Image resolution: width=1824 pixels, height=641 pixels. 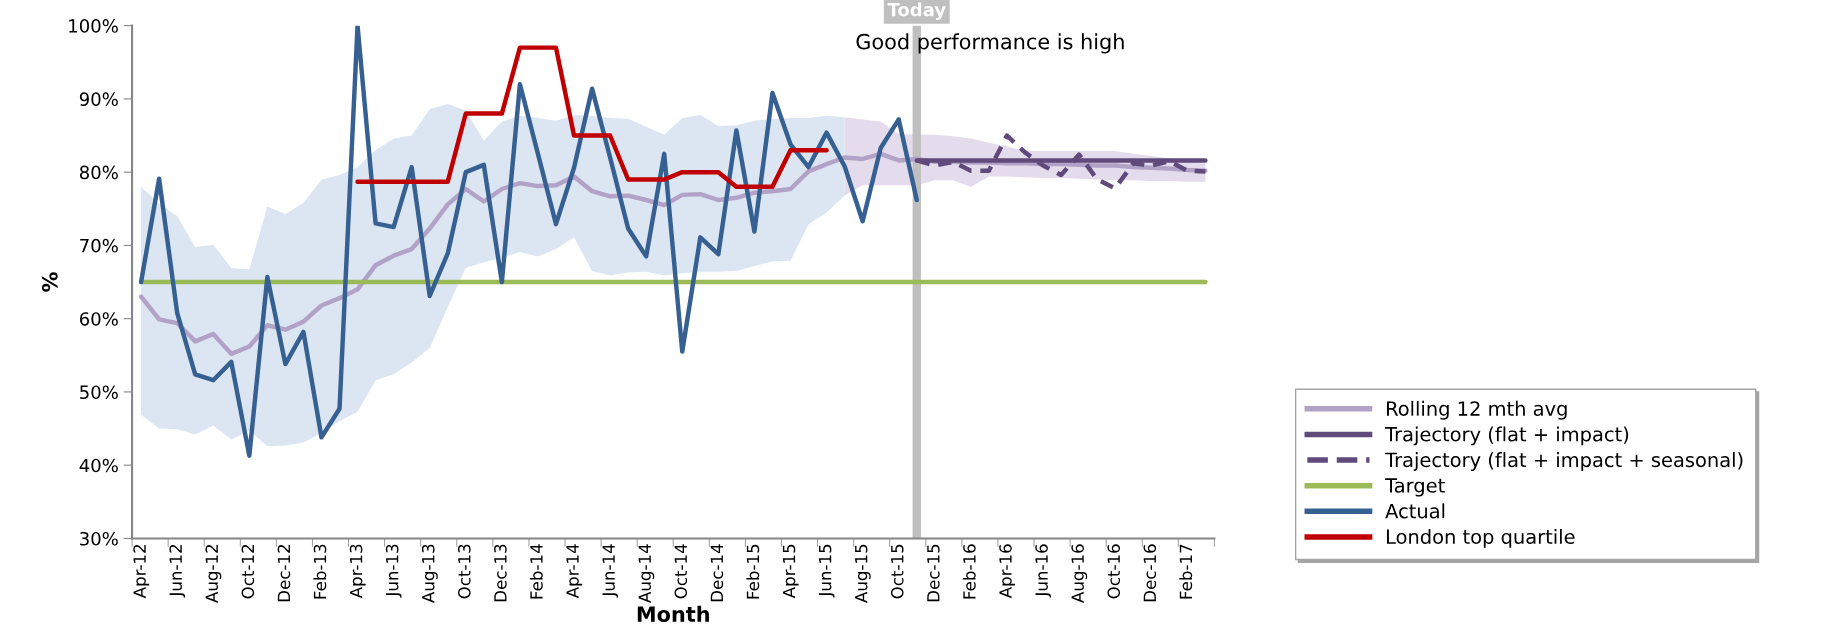 I want to click on x-tick-label: Dec-15, so click(x=933, y=573).